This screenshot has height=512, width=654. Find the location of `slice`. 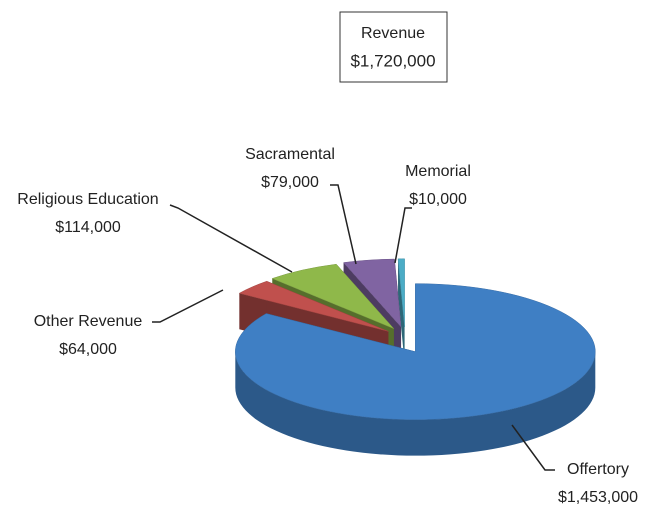

slice is located at coordinates (401, 310).